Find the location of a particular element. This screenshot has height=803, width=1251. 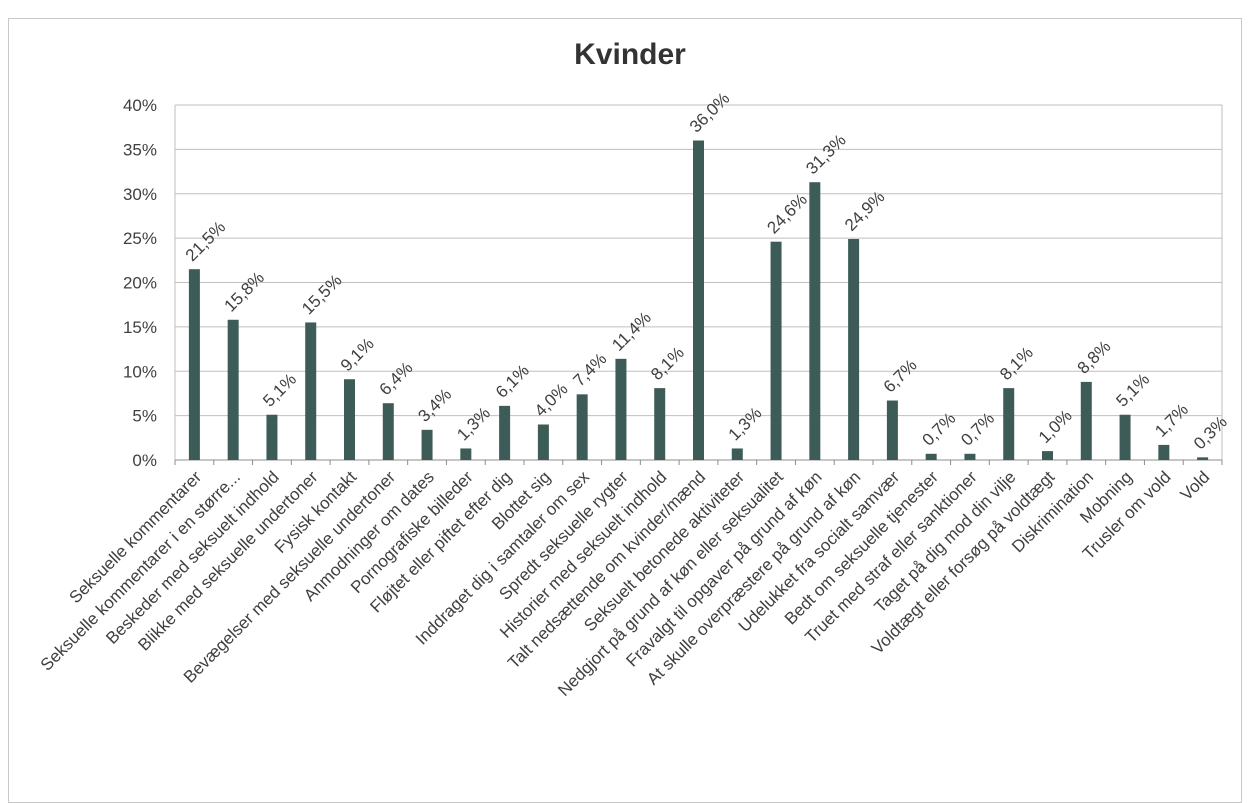

y-tick-label: 30% is located at coordinates (140, 194).